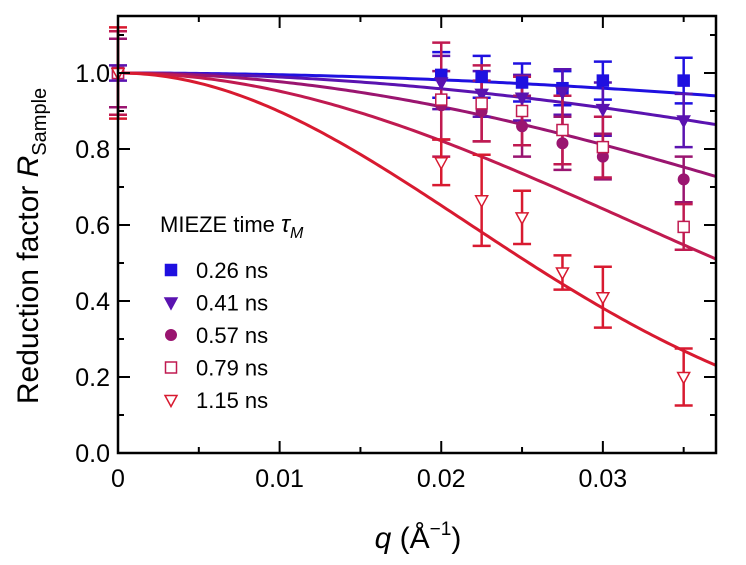  Describe the element at coordinates (232, 368) in the screenshot. I see `legend-label-4: 0.79 ns` at that location.